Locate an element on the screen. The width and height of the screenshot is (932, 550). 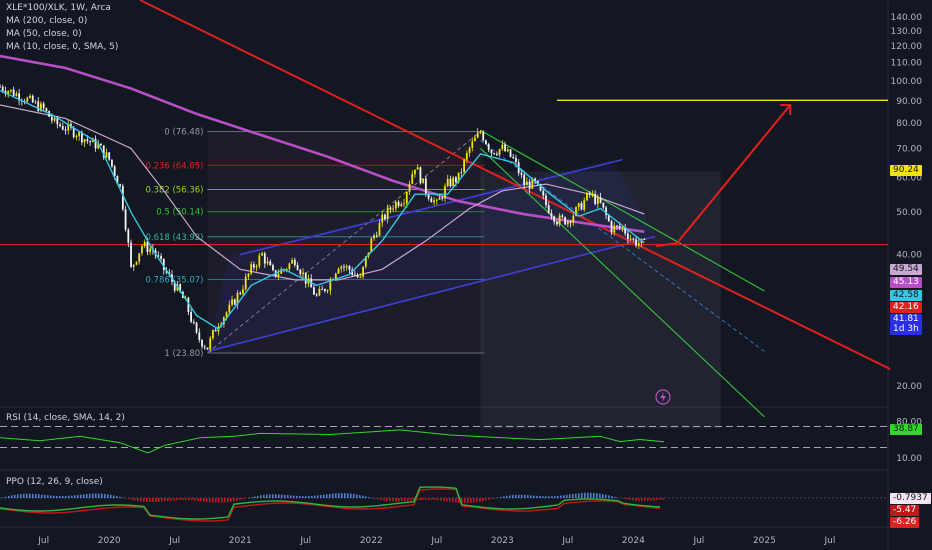
green-channel-upper is located at coordinates (622, 210).